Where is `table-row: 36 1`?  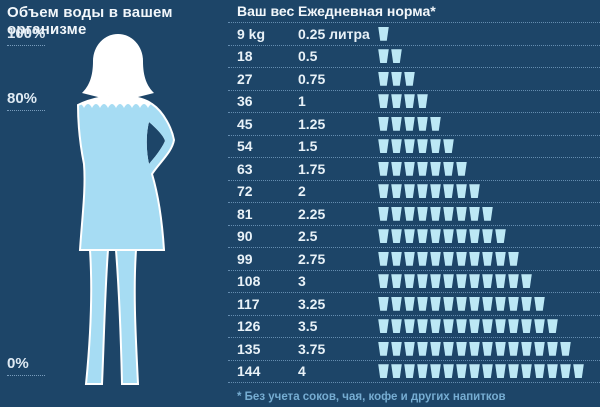
table-row: 36 1 is located at coordinates (414, 101).